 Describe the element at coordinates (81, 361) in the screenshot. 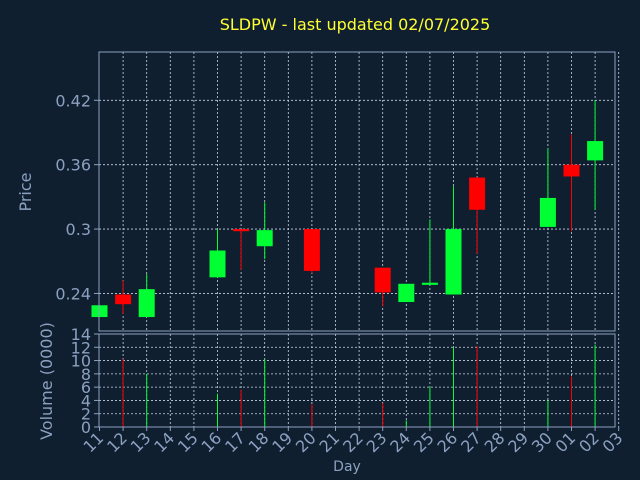

I see `volume-tick-label: 10` at that location.